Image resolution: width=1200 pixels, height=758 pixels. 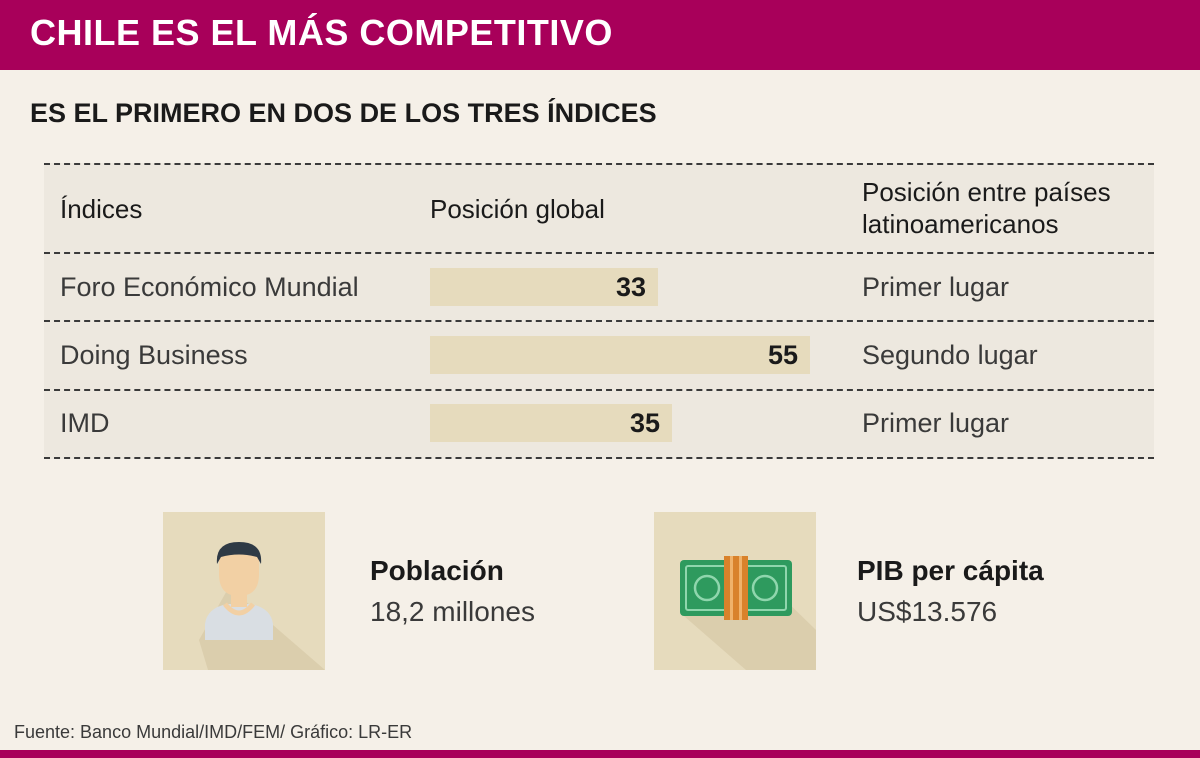 I want to click on divider-top, so click(x=599, y=164).